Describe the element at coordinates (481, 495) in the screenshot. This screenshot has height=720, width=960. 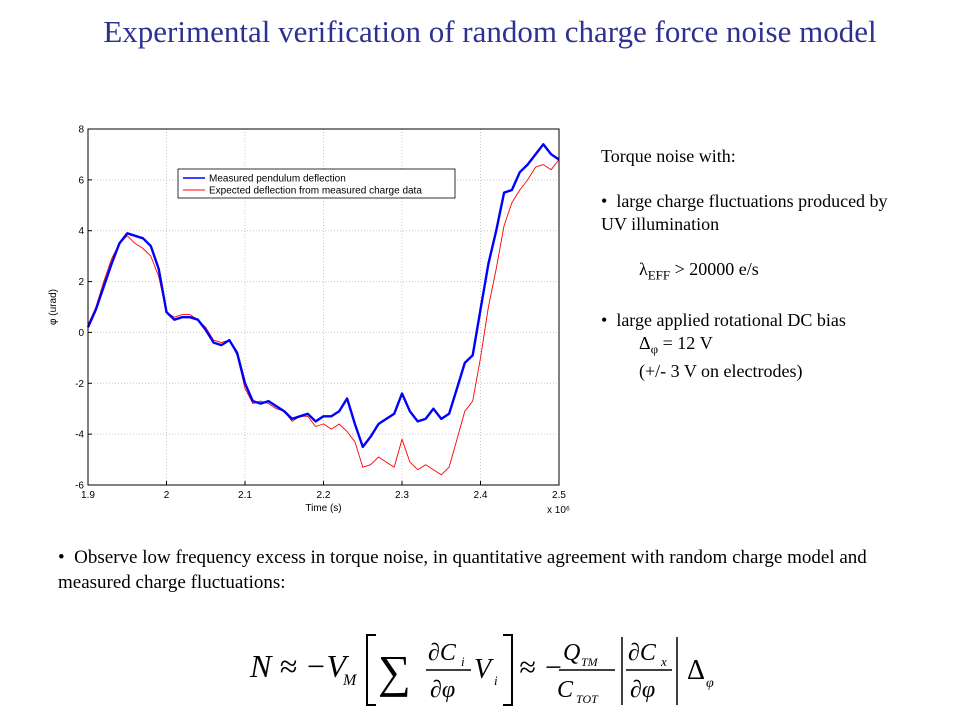
I see `x-tick-label: 2.4` at that location.